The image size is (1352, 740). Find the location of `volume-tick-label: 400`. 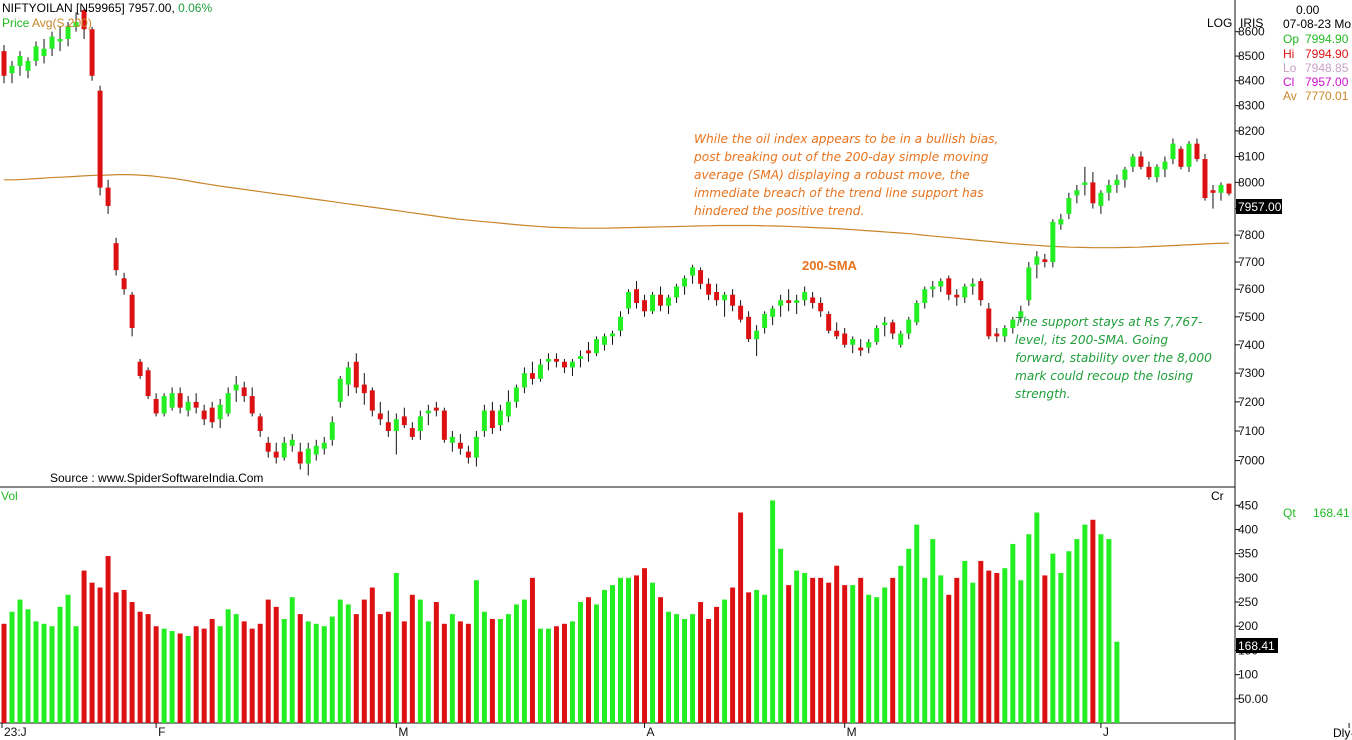

volume-tick-label: 400 is located at coordinates (1248, 529).